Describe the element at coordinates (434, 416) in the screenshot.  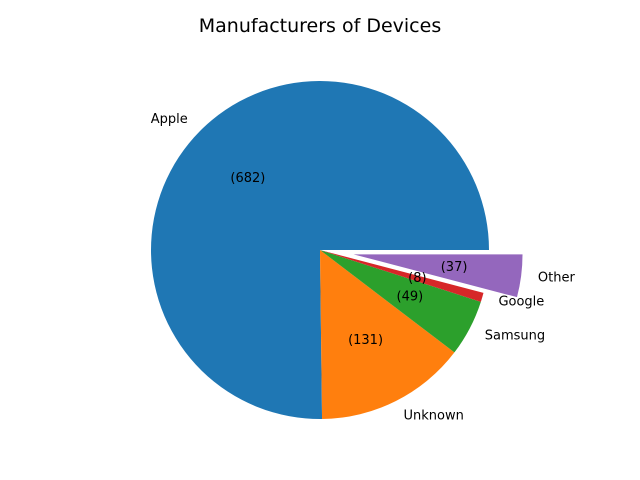
I see `slice-label-unknown: Unknown` at that location.